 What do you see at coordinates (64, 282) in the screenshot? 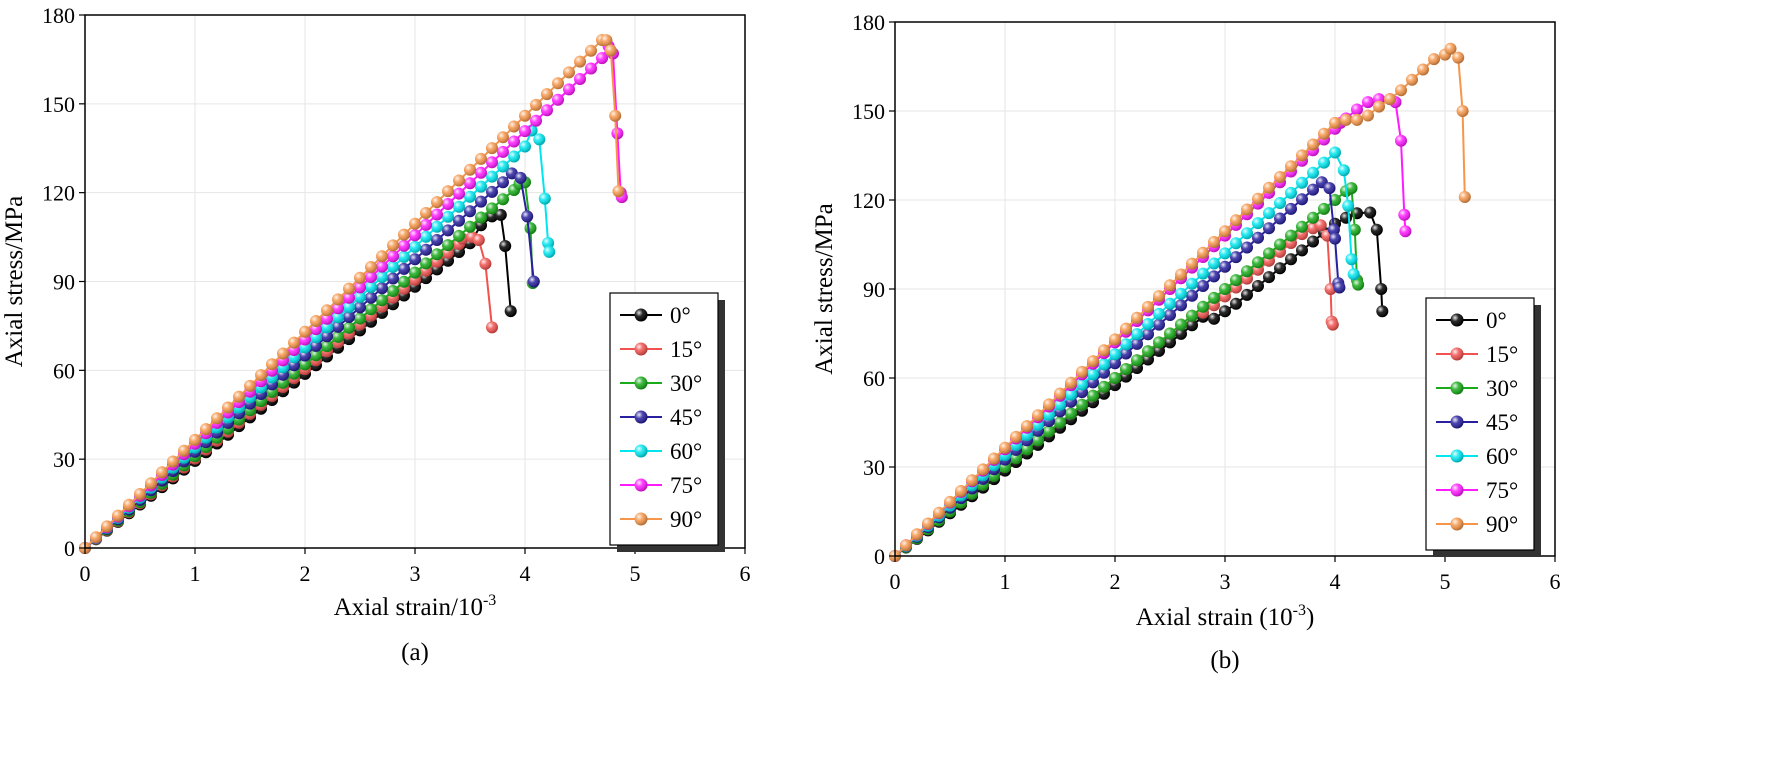
I see `y-tick-label: 90` at bounding box center [64, 282].